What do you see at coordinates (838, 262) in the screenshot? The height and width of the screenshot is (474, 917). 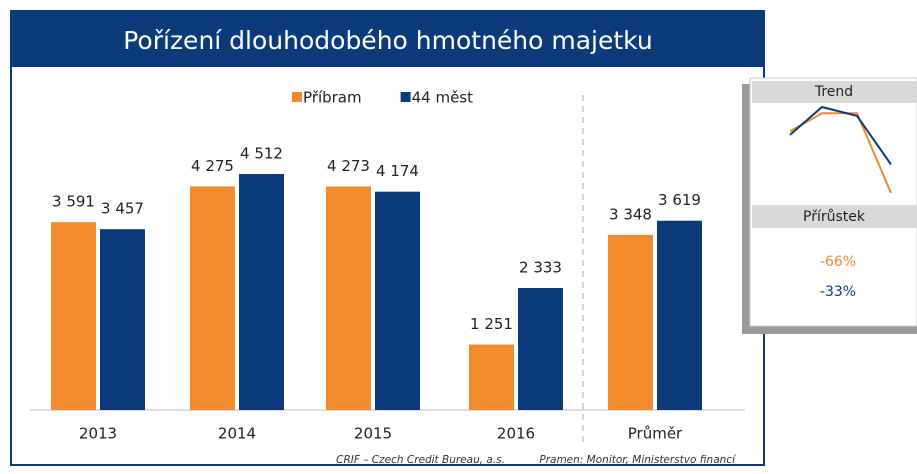 I see `growth-value: -66%` at bounding box center [838, 262].